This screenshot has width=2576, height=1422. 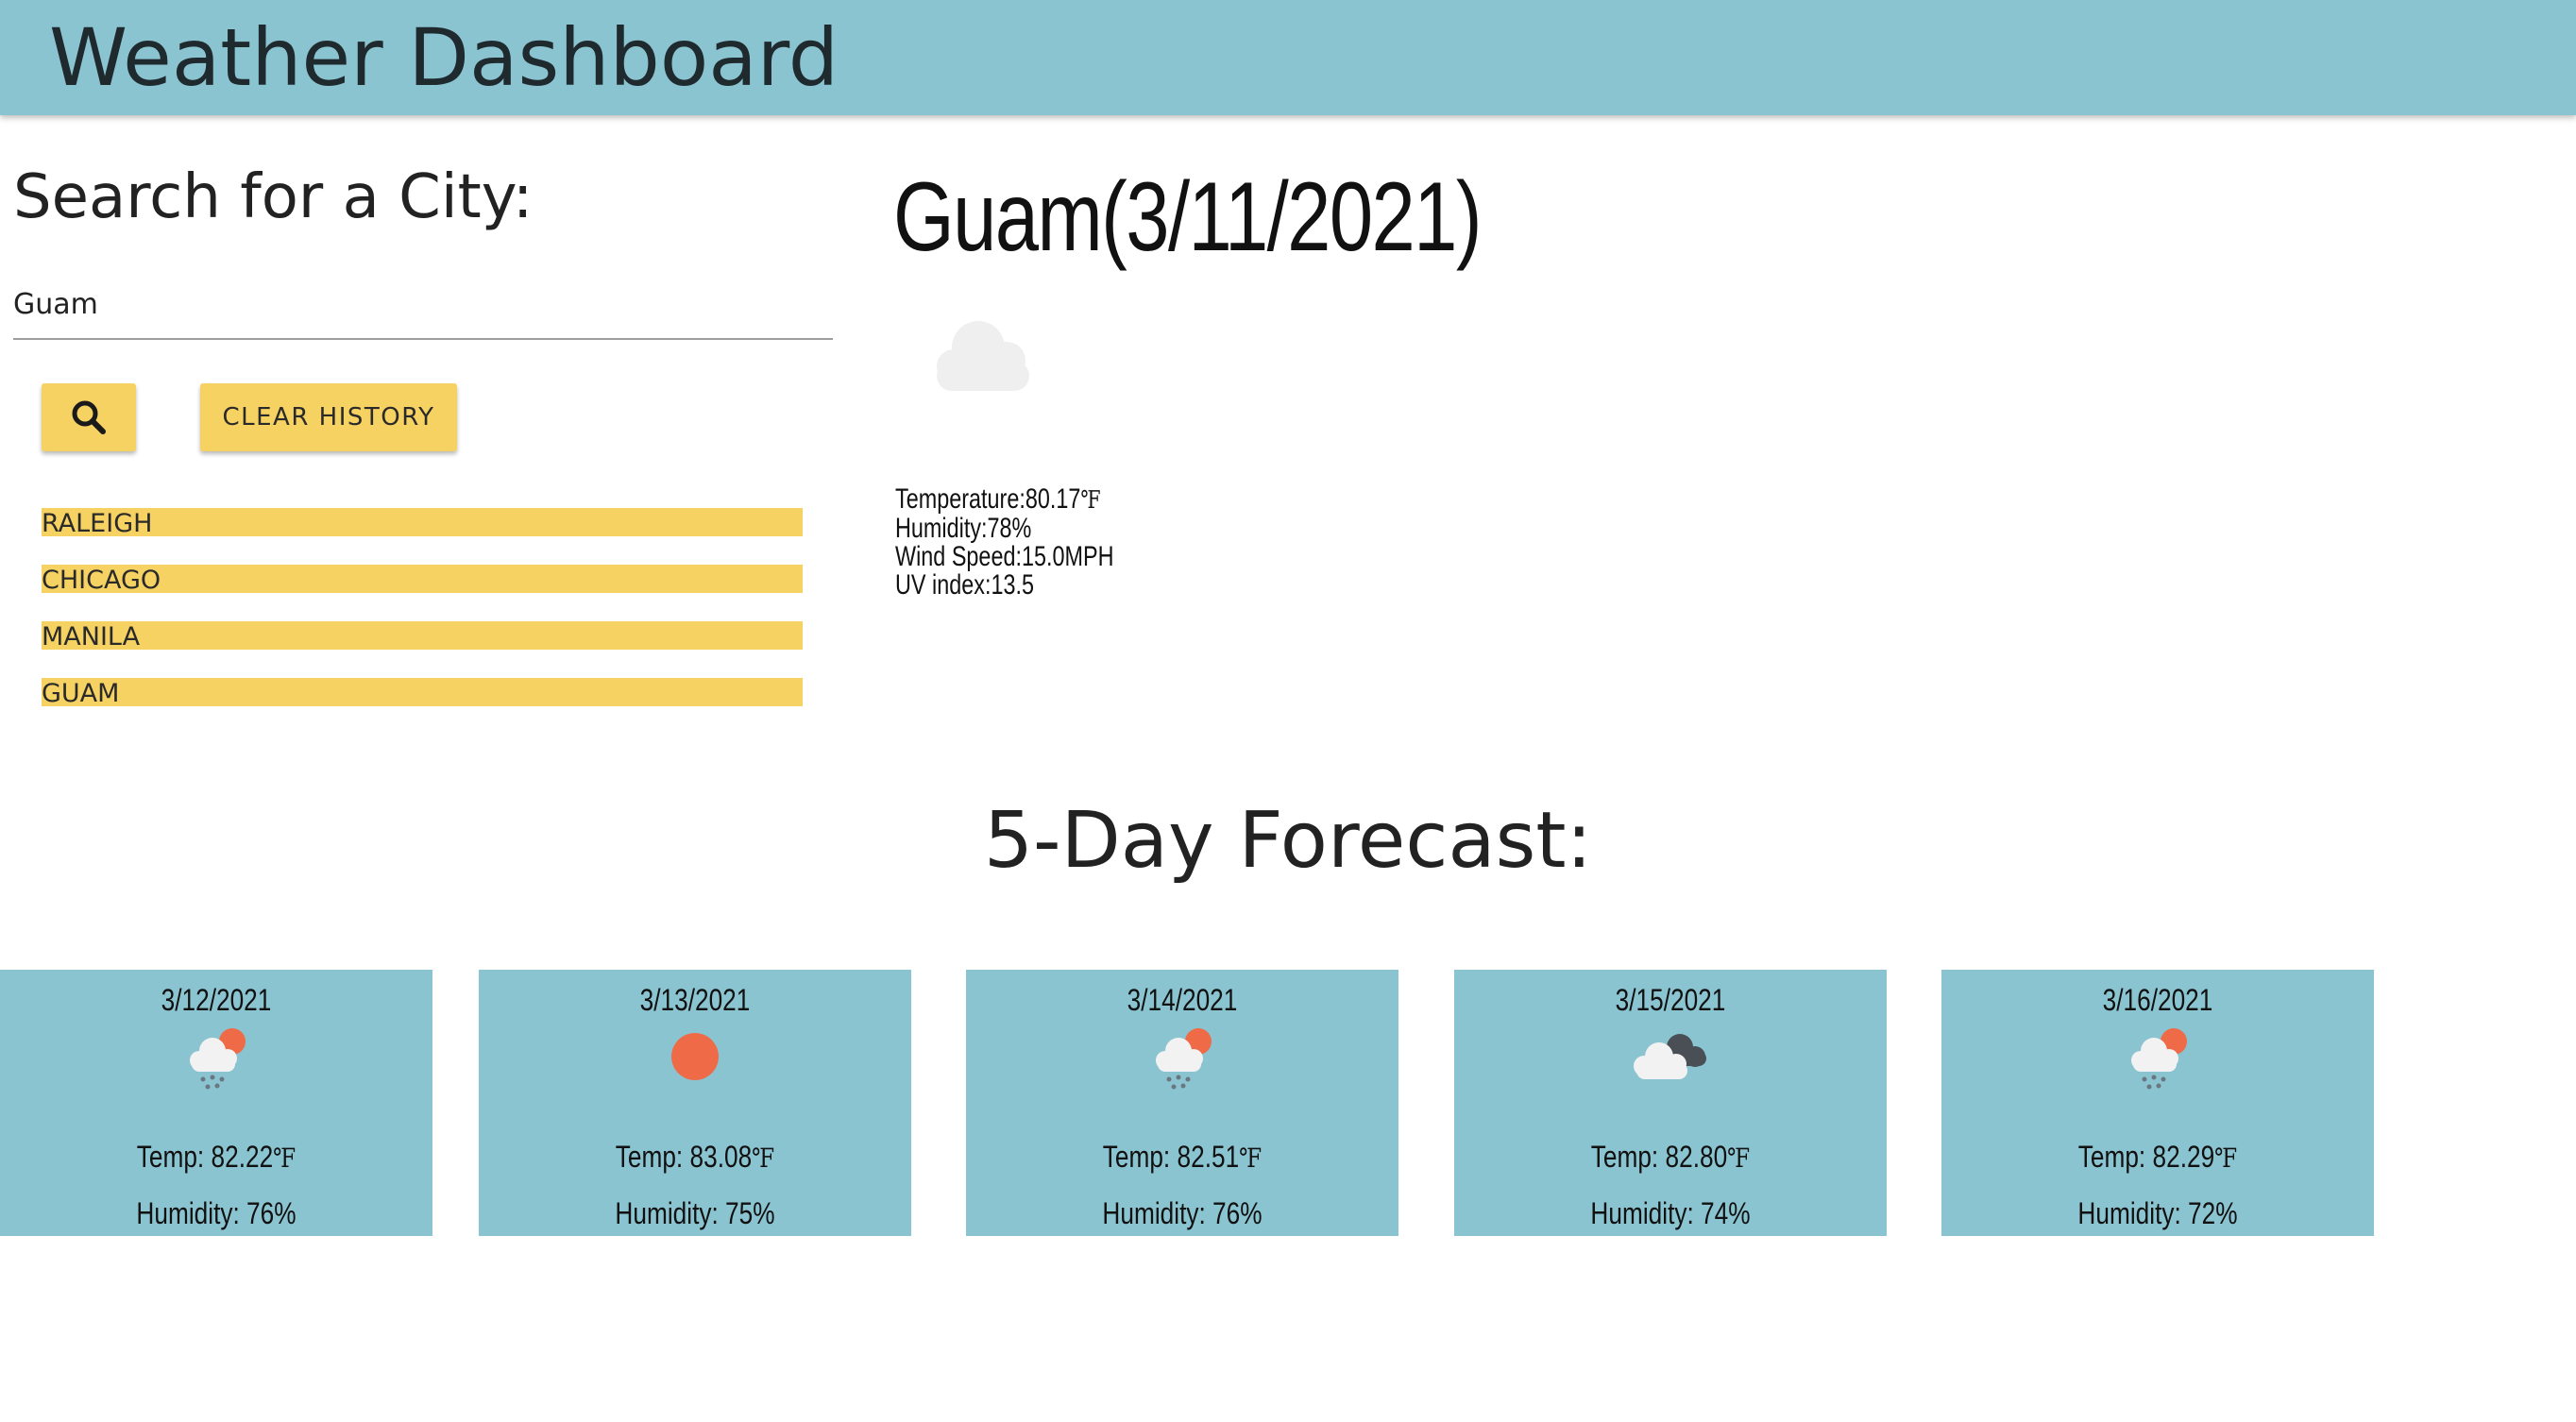 I want to click on forecast-card: 3/14/2021 Temp: 82.51℉ Humidity: 76%, so click(x=1182, y=1103).